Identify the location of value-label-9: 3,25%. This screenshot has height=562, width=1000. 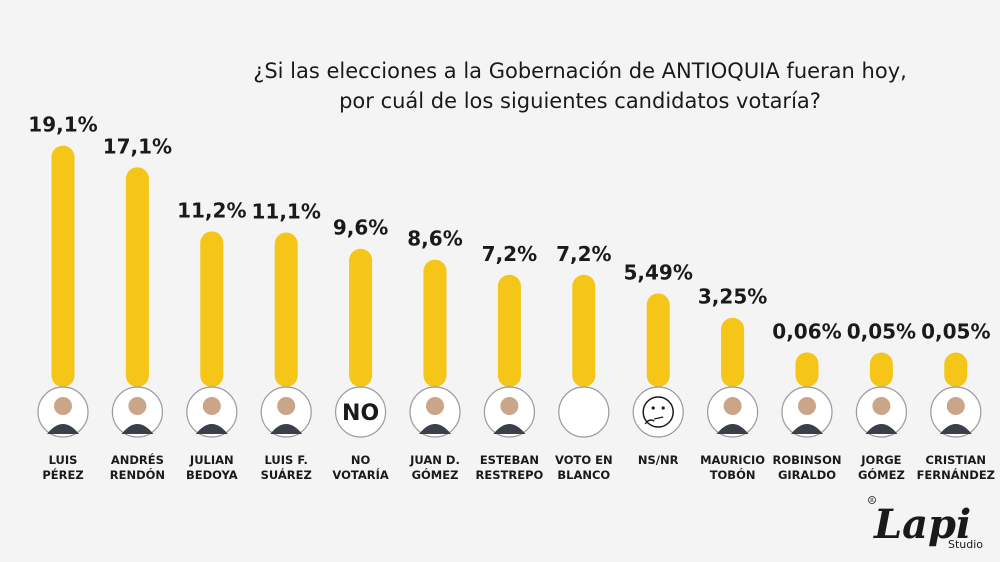
(732, 297).